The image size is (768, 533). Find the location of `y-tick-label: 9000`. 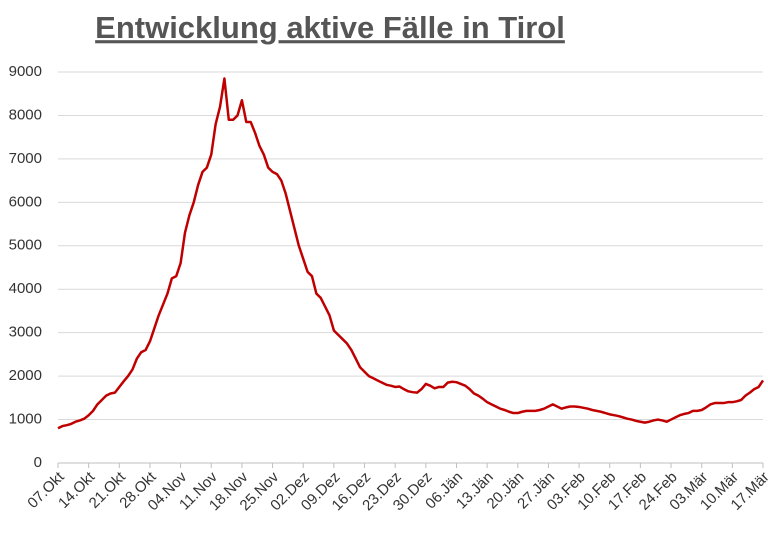

y-tick-label: 9000 is located at coordinates (25, 71).